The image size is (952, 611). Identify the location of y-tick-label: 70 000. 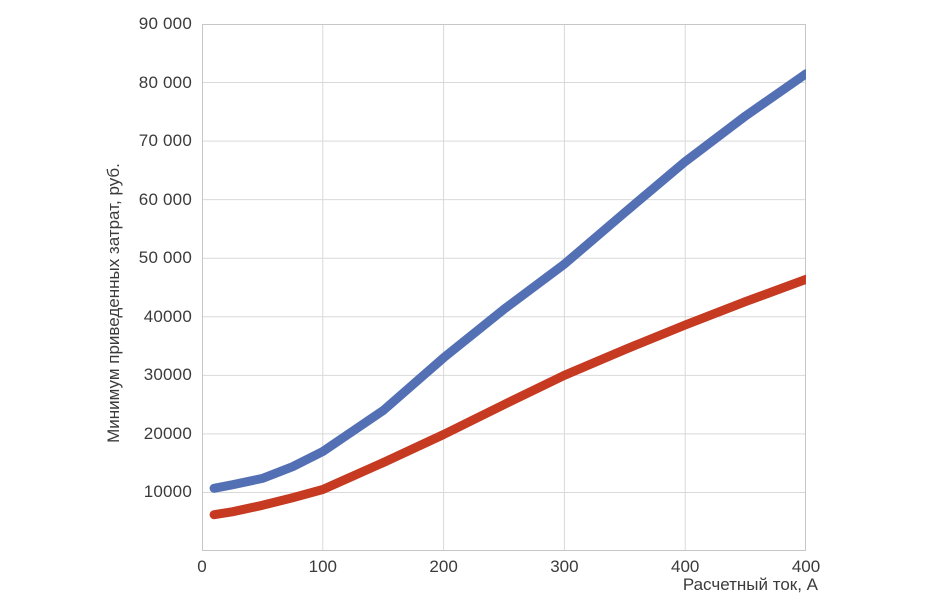
(165, 141).